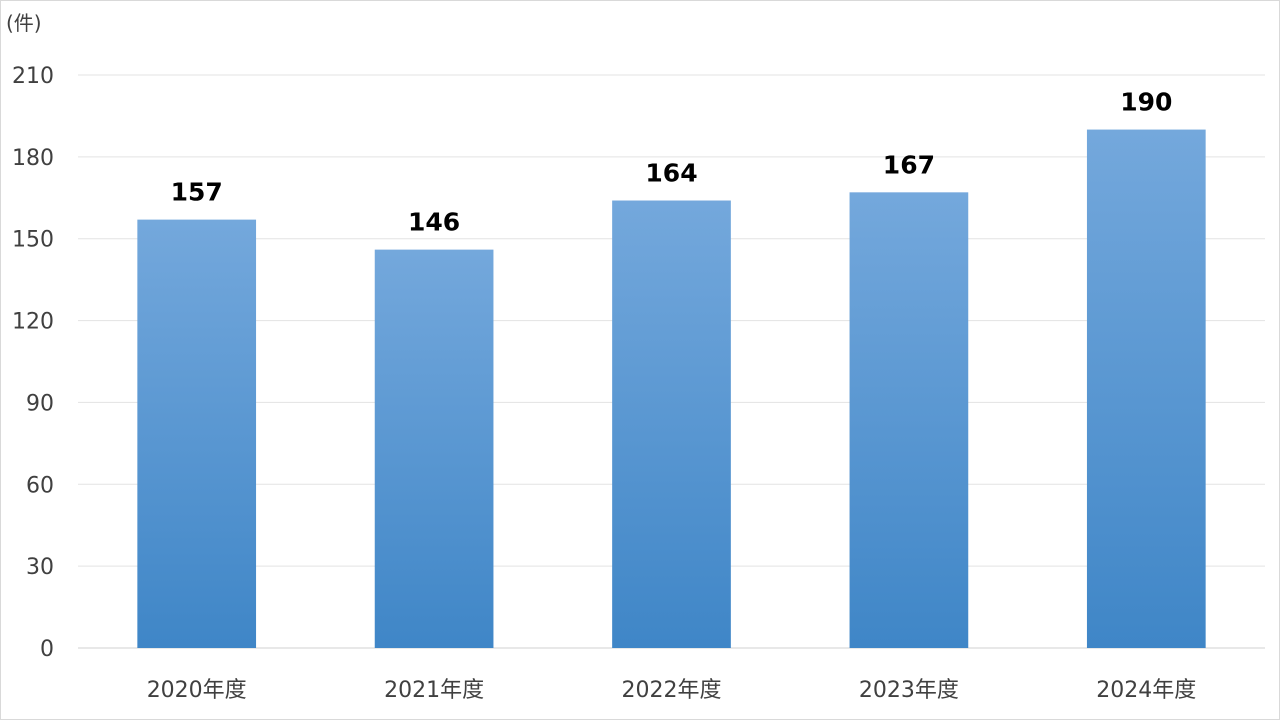 The width and height of the screenshot is (1280, 724). What do you see at coordinates (40, 403) in the screenshot?
I see `y-tick-label: 90` at bounding box center [40, 403].